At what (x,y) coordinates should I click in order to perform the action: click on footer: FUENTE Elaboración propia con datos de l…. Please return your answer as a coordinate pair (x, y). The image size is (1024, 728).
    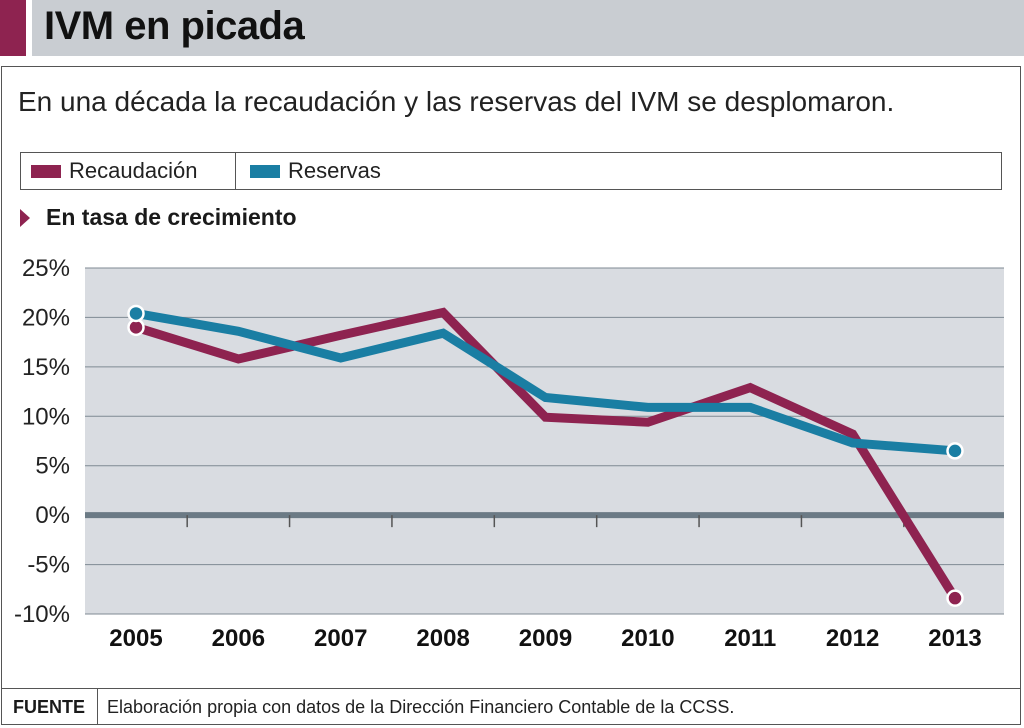
    Looking at the image, I should click on (511, 706).